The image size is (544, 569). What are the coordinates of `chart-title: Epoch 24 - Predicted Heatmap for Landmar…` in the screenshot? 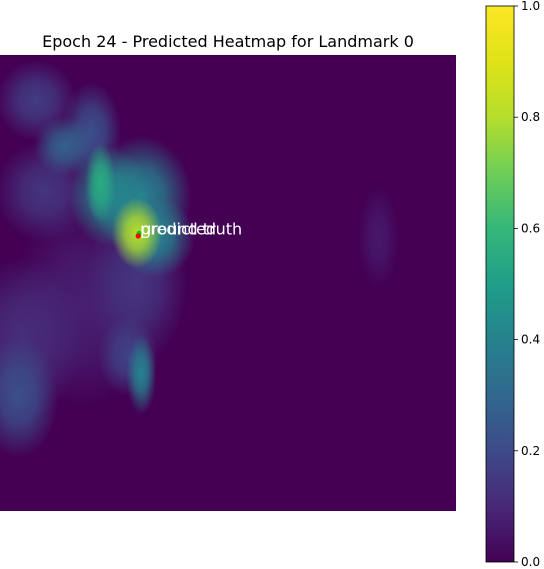 It's located at (228, 41).